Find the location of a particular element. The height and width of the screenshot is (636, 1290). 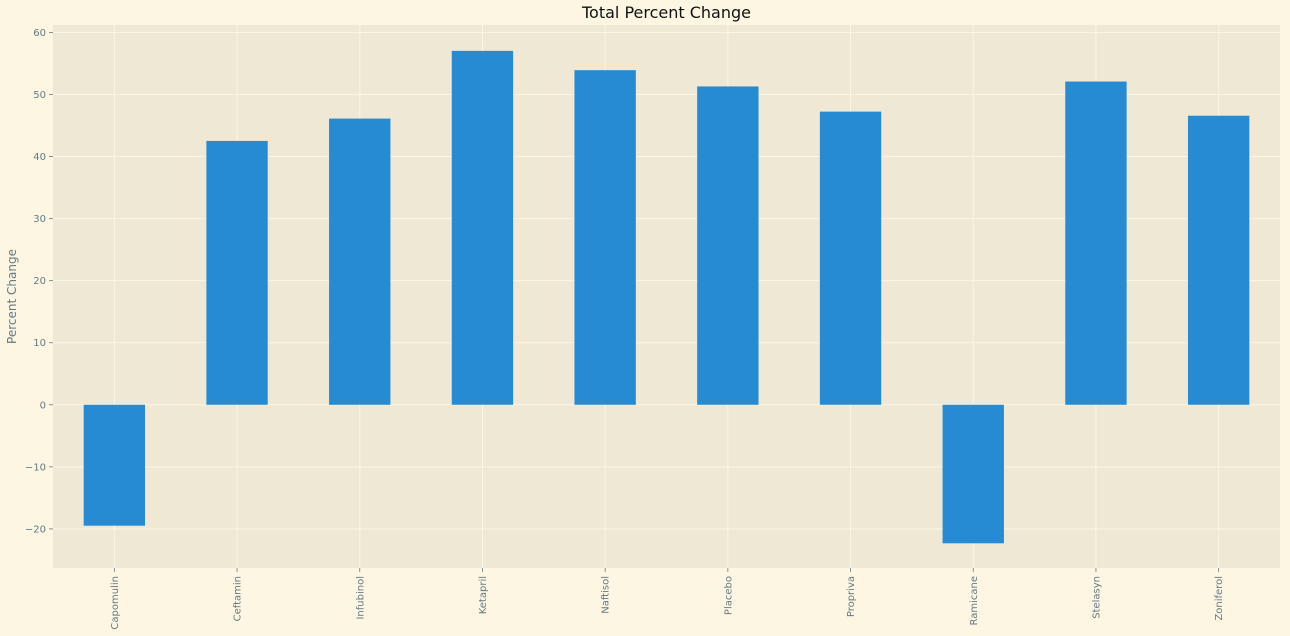

bar-naftisol is located at coordinates (605, 237).